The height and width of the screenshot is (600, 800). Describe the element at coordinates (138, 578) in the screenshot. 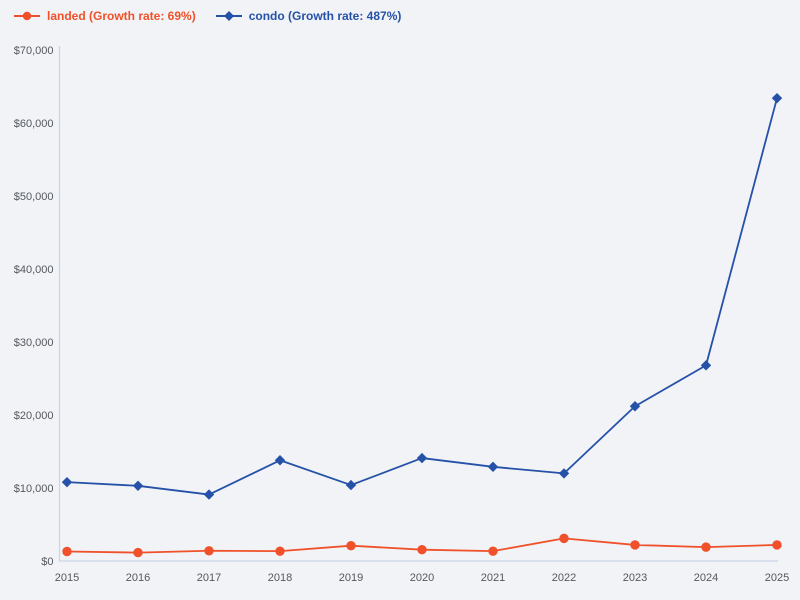

I see `x-axis-tick-label: 2016` at that location.